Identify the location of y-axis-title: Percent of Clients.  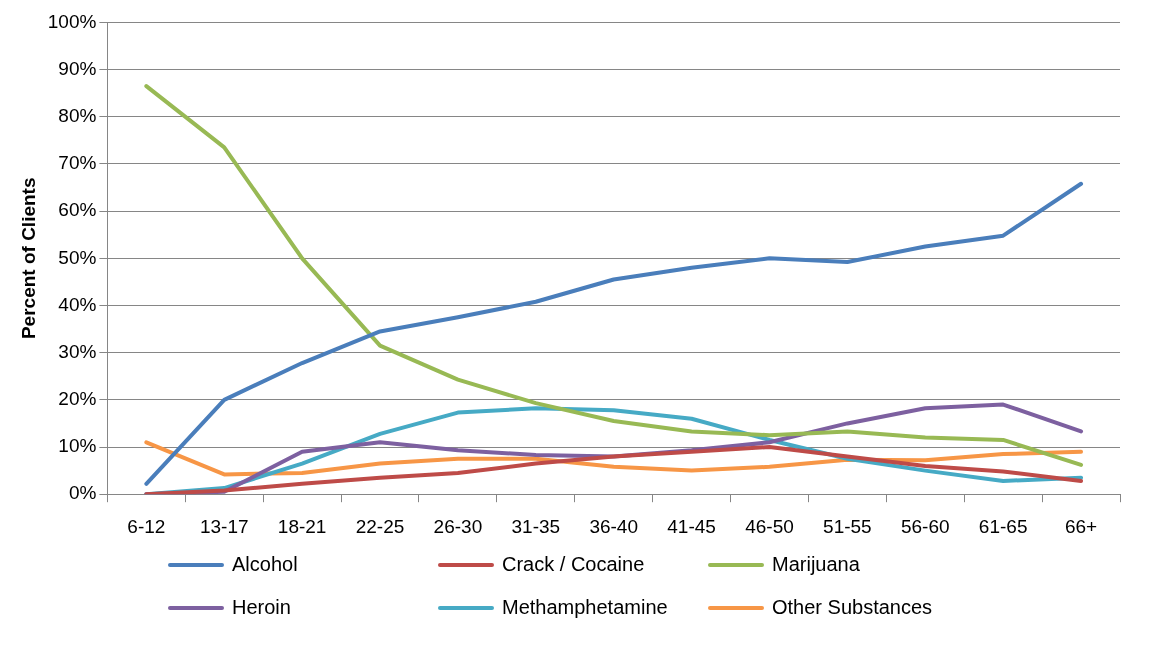
(28, 258).